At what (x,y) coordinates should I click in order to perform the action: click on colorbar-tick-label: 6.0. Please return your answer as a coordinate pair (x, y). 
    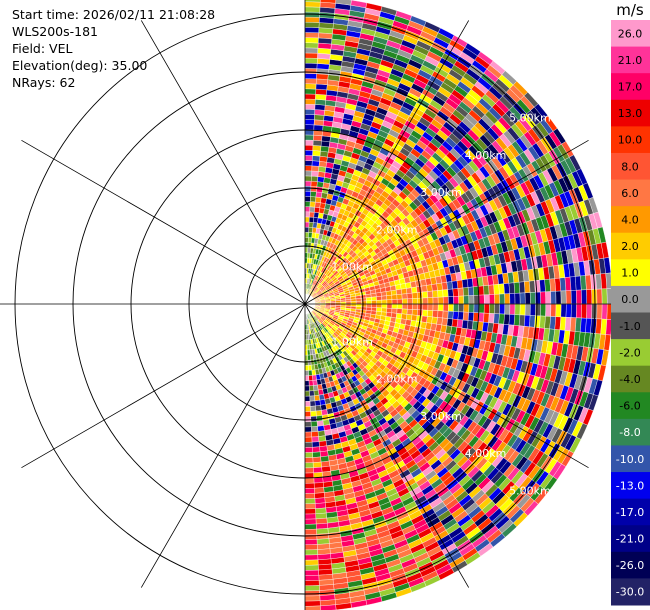
    Looking at the image, I should click on (630, 193).